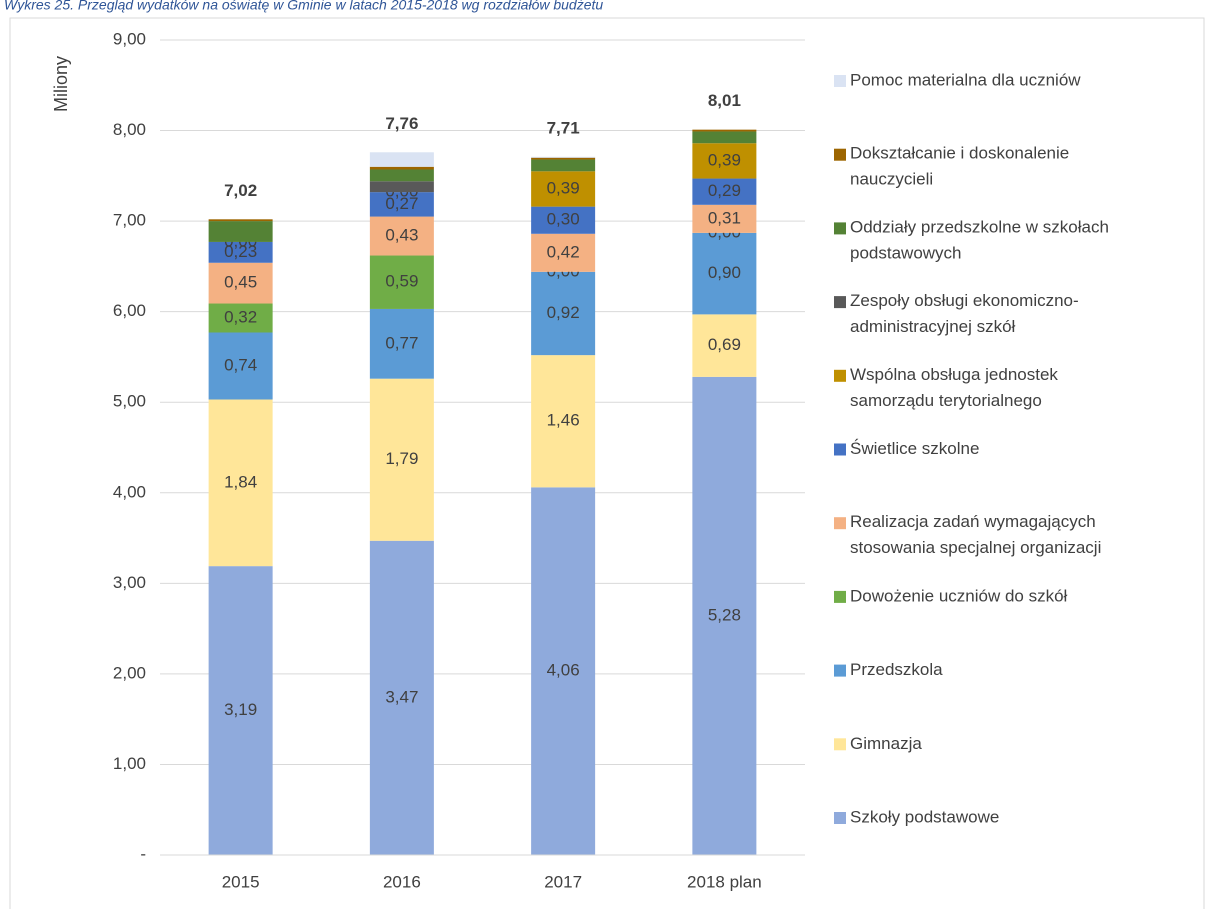  Describe the element at coordinates (563, 881) in the screenshot. I see `x-tick-label: 2017` at that location.